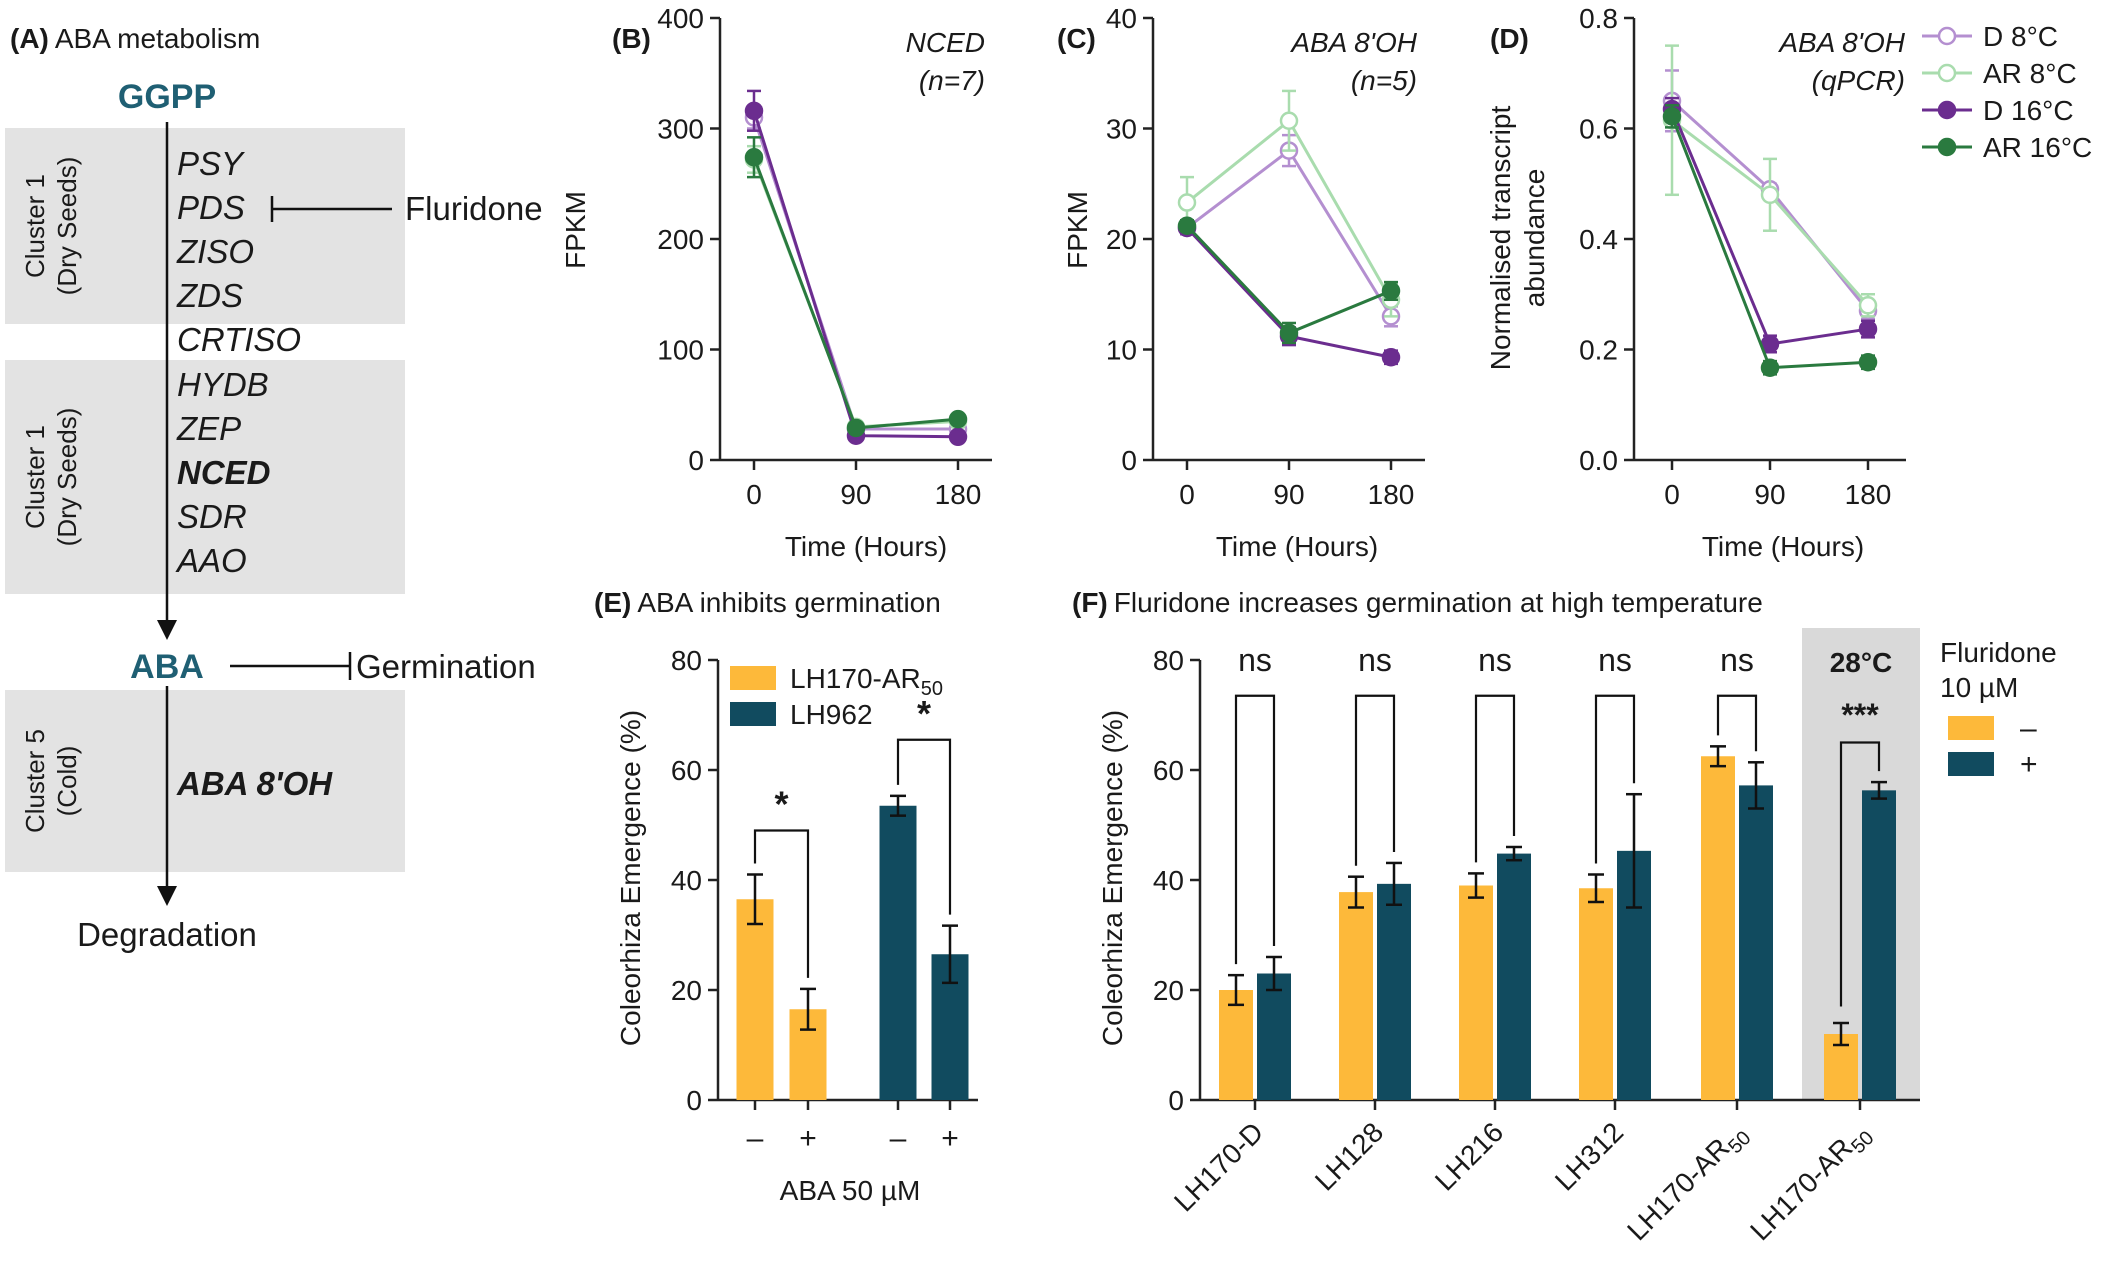 This screenshot has height=1270, width=2128. Describe the element at coordinates (35, 226) in the screenshot. I see `svg-text: Cluster 1` at that location.